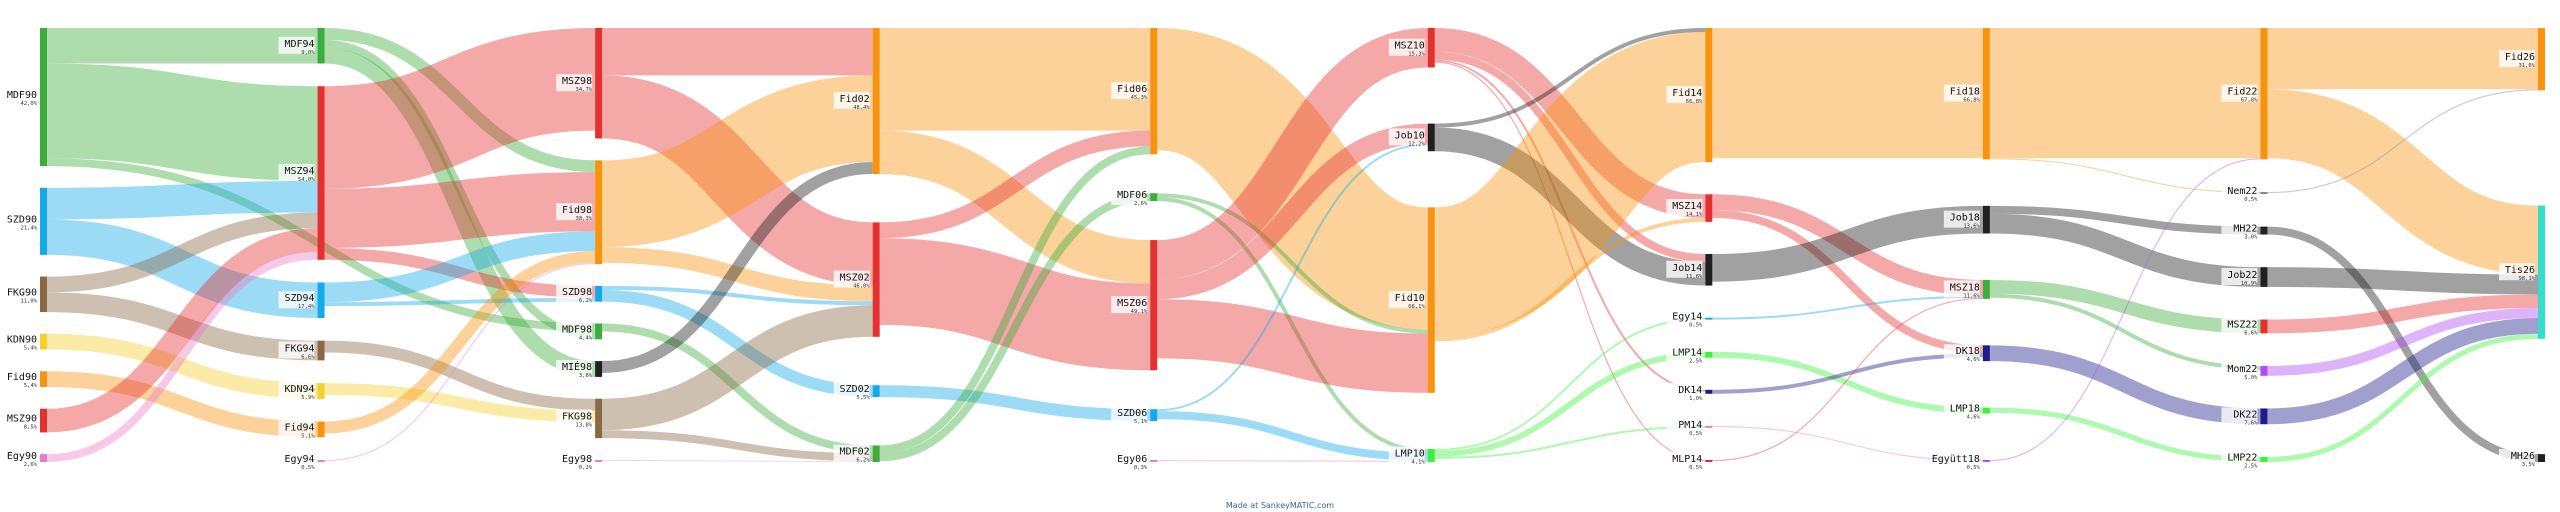 This screenshot has height=512, width=2560. Describe the element at coordinates (2541, 458) in the screenshot. I see `node-MH26` at that location.